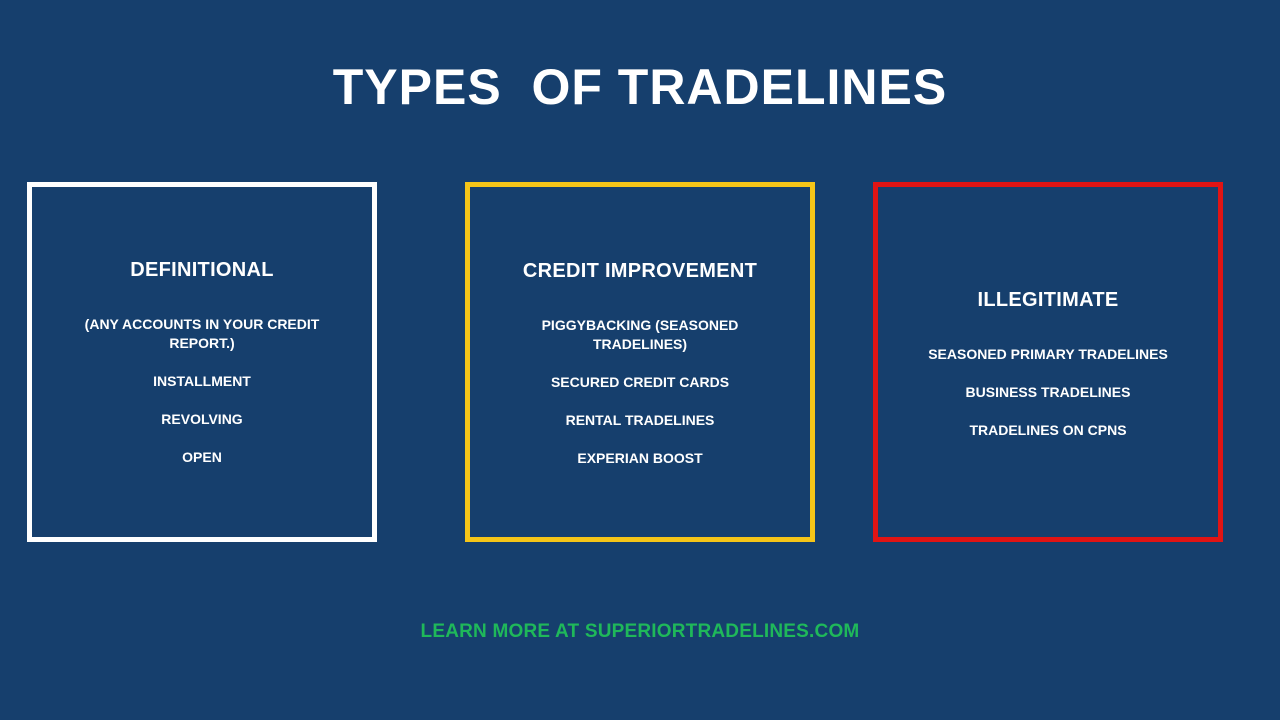 This screenshot has height=720, width=1280. What do you see at coordinates (202, 381) in the screenshot?
I see `list-item: INSTALLMENT` at bounding box center [202, 381].